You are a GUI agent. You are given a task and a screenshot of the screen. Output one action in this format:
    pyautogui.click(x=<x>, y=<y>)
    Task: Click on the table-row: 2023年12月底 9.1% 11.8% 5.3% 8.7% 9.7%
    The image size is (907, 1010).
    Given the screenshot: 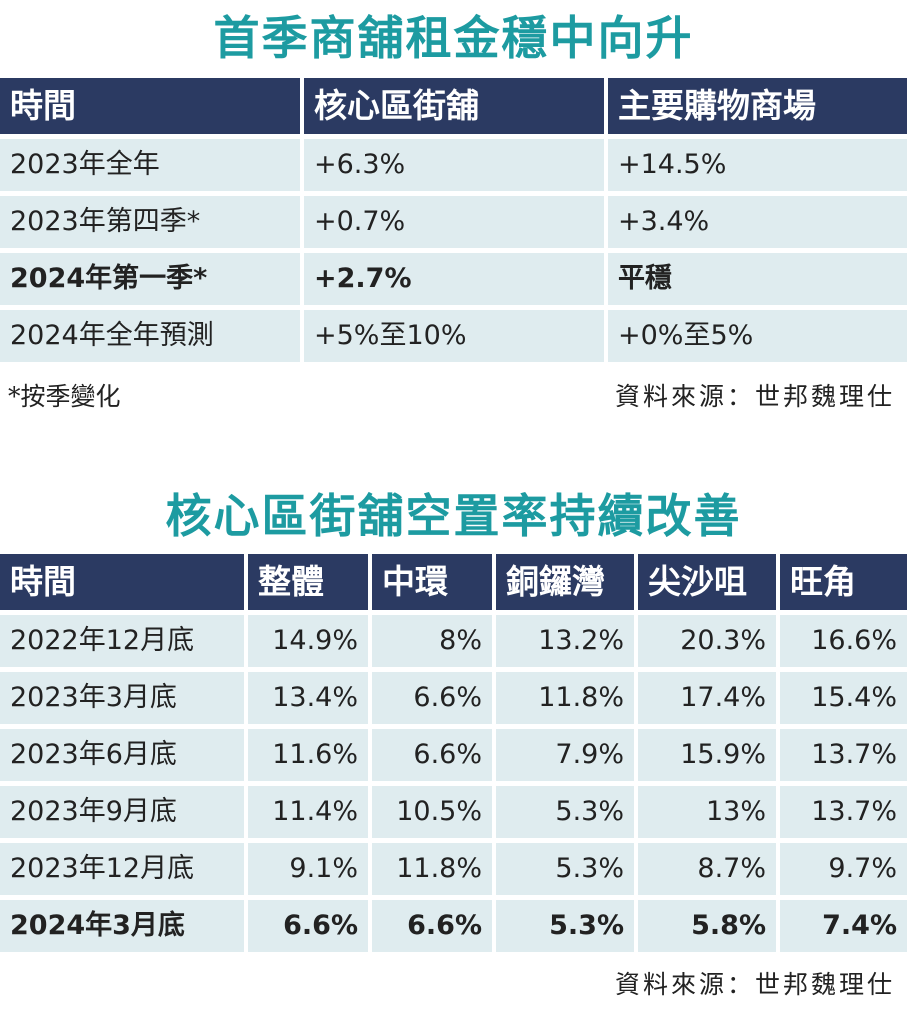 What is the action you would take?
    pyautogui.click(x=453, y=871)
    